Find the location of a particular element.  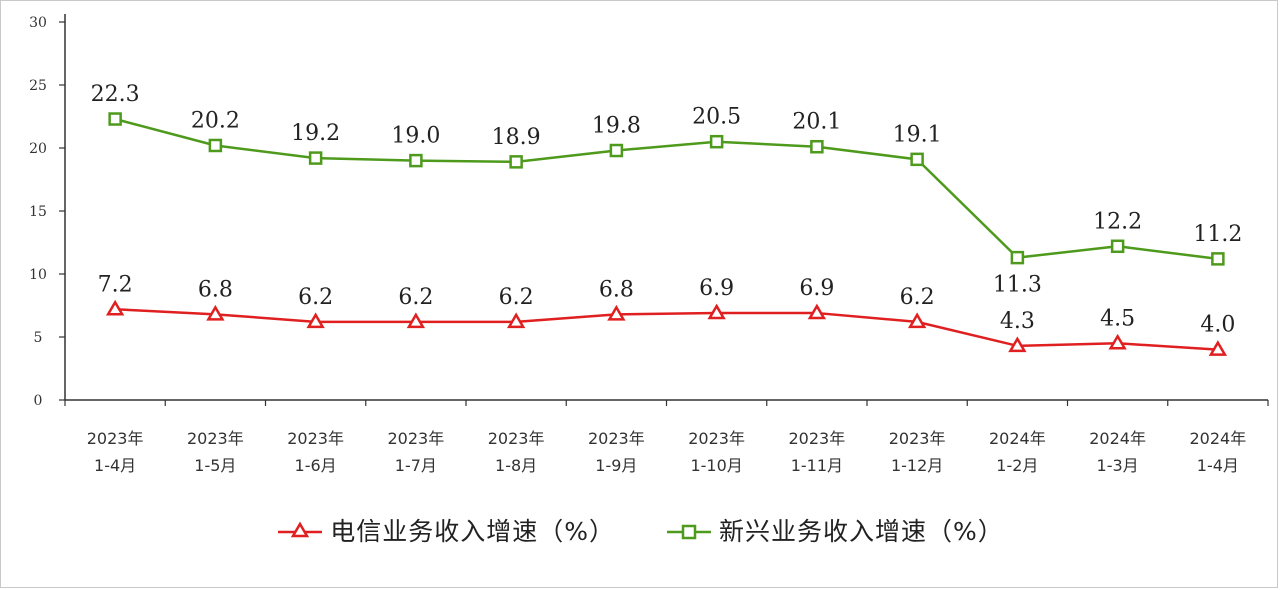

data-label: 4.0 is located at coordinates (1217, 325).